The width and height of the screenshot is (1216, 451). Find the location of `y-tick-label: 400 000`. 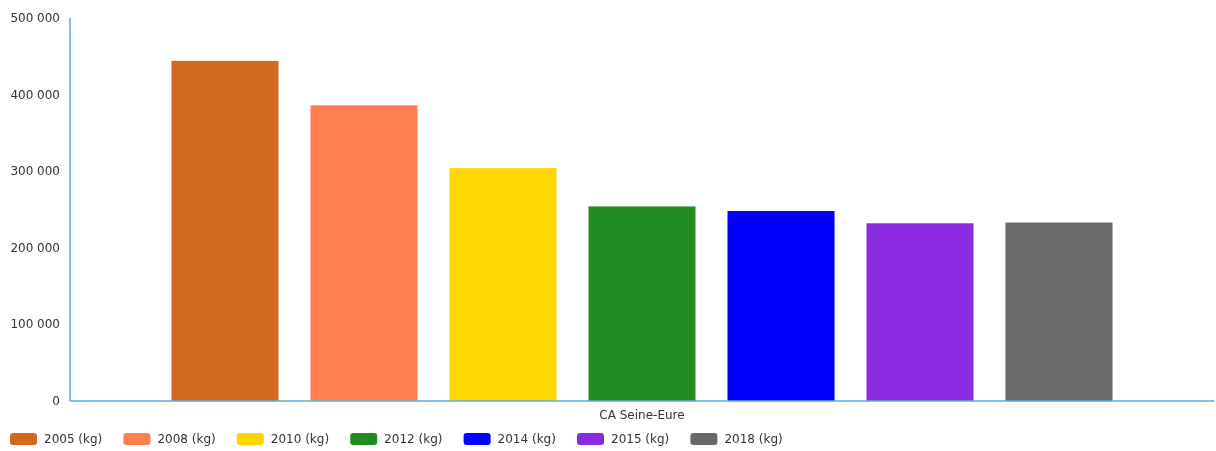

y-tick-label: 400 000 is located at coordinates (35, 94).